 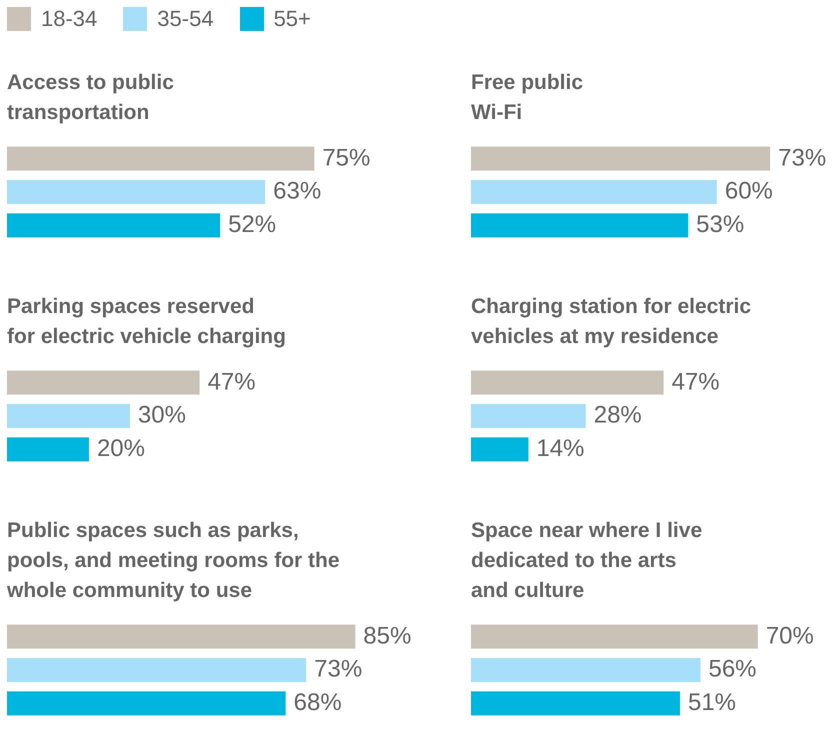 What do you see at coordinates (748, 191) in the screenshot?
I see `data-label: 60%` at bounding box center [748, 191].